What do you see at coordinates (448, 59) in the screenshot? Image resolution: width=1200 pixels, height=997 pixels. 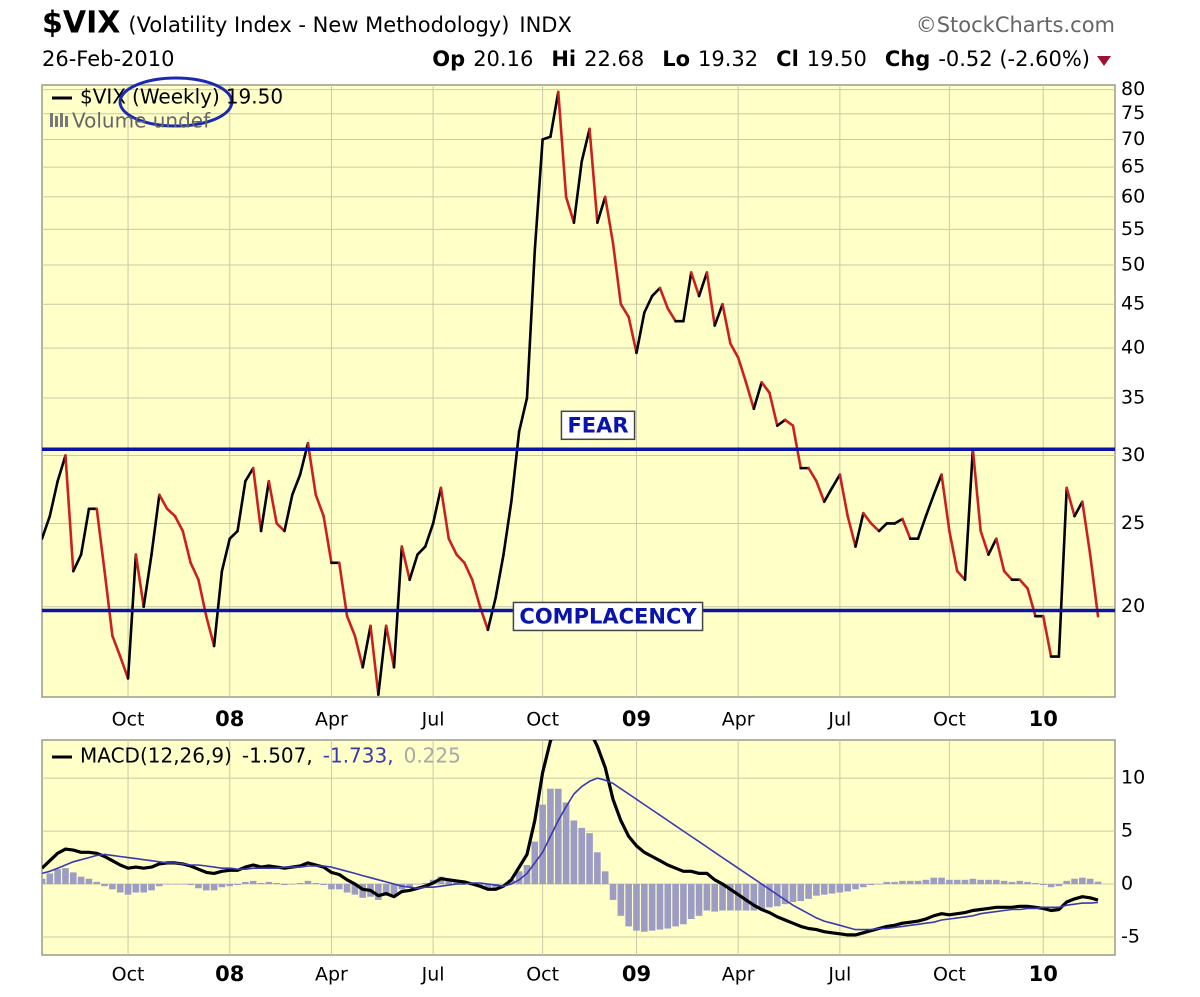 I see `quote-label: Op` at bounding box center [448, 59].